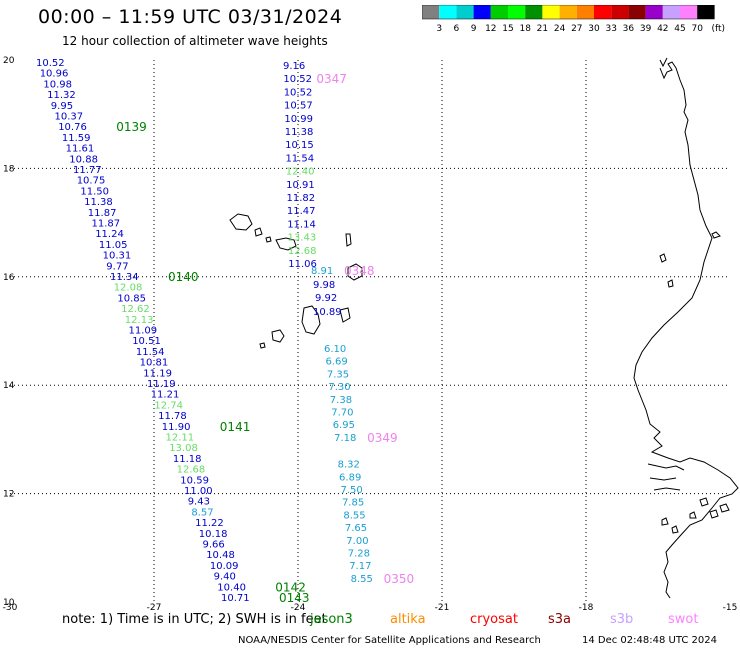 The width and height of the screenshot is (740, 650). Describe the element at coordinates (294, 66) in the screenshot. I see `wave-height-label: 9.16` at that location.